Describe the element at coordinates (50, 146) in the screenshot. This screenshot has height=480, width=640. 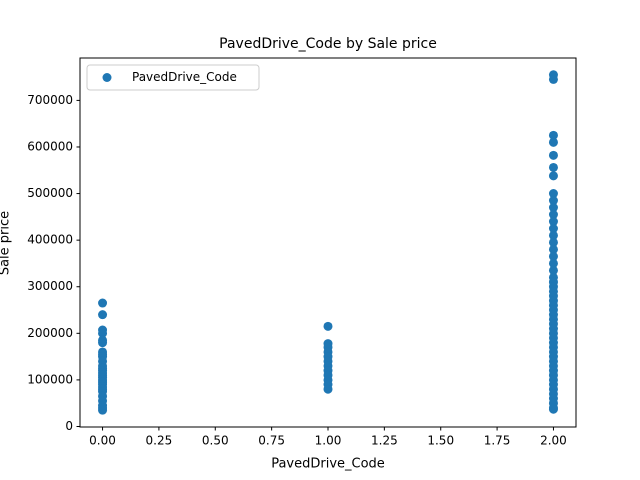
I see `y-tick-label: 600000` at that location.